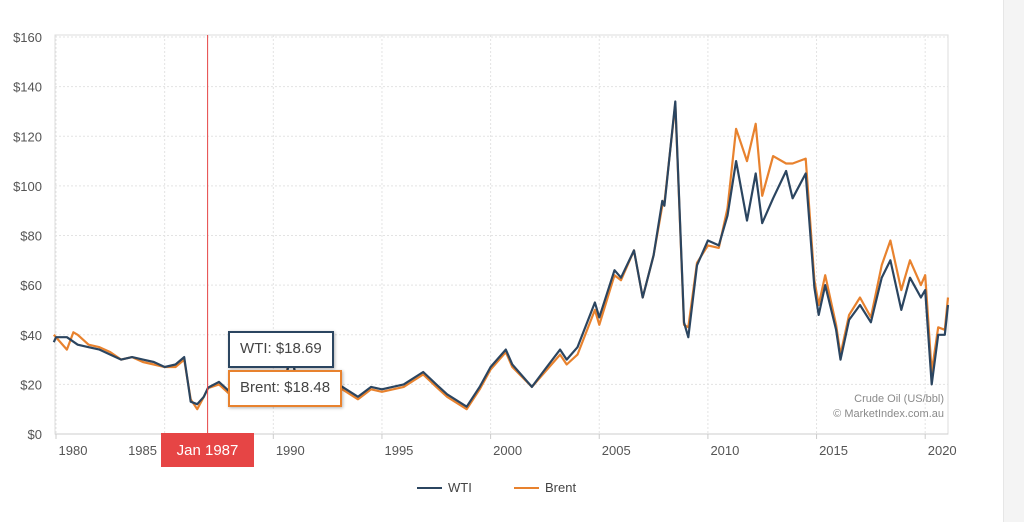 This screenshot has height=522, width=1024. What do you see at coordinates (281, 349) in the screenshot?
I see `tooltip-wti: WTI: $18.69` at bounding box center [281, 349].